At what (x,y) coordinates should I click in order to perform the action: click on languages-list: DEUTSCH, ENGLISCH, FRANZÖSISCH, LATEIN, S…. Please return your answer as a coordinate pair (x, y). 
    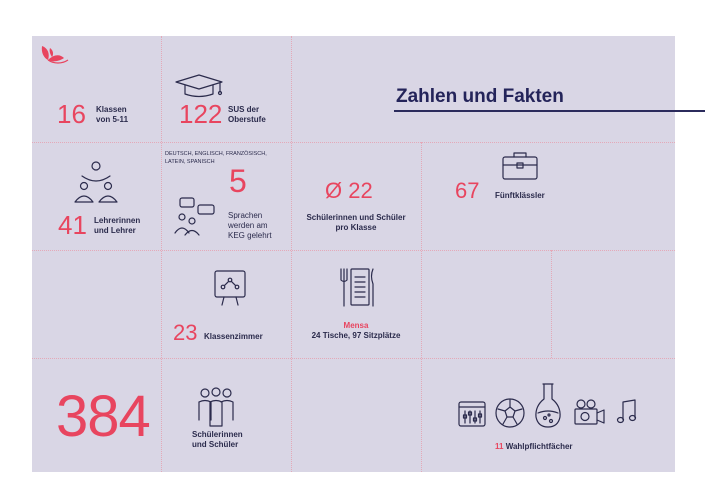
    Looking at the image, I should click on (216, 158).